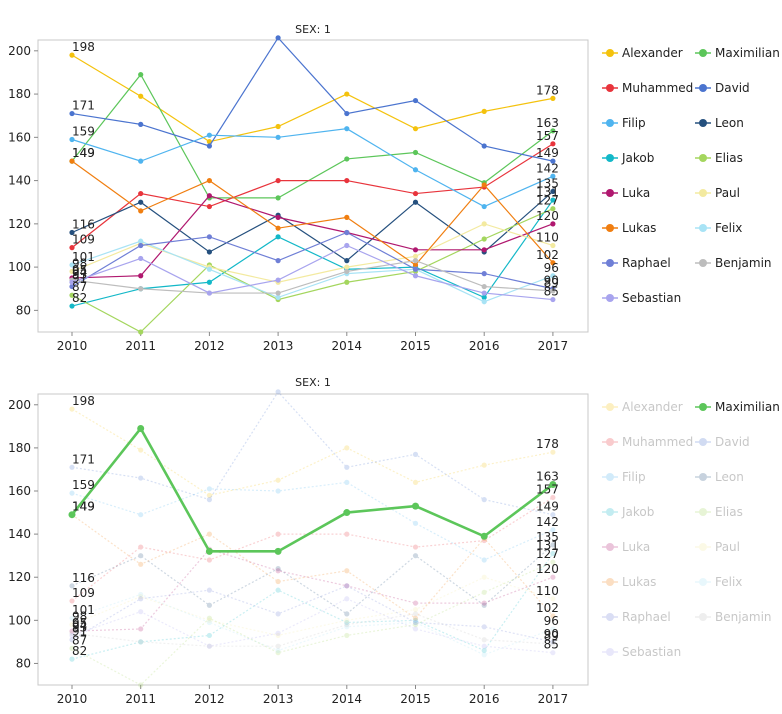 The image size is (782, 714). Describe the element at coordinates (83, 106) in the screenshot. I see `start-value-label: 171` at that location.